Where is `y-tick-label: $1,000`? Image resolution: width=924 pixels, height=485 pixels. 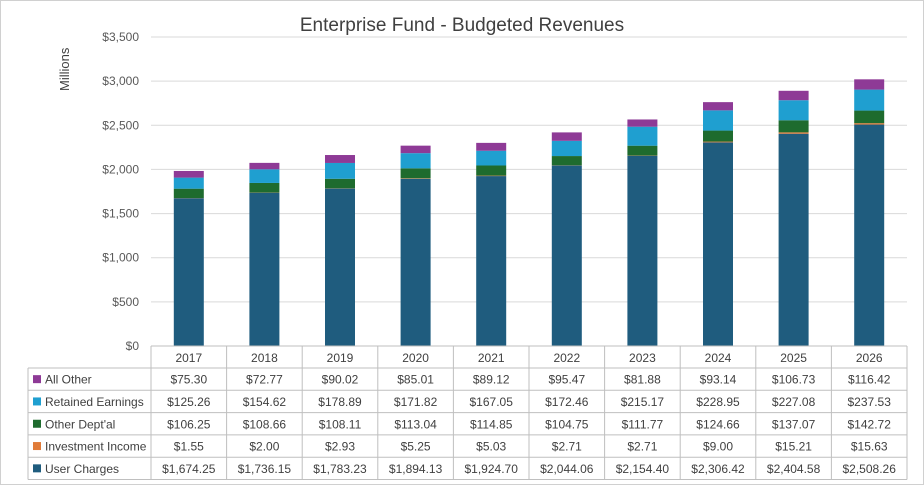
y-tick-label: $1,000 is located at coordinates (120, 258).